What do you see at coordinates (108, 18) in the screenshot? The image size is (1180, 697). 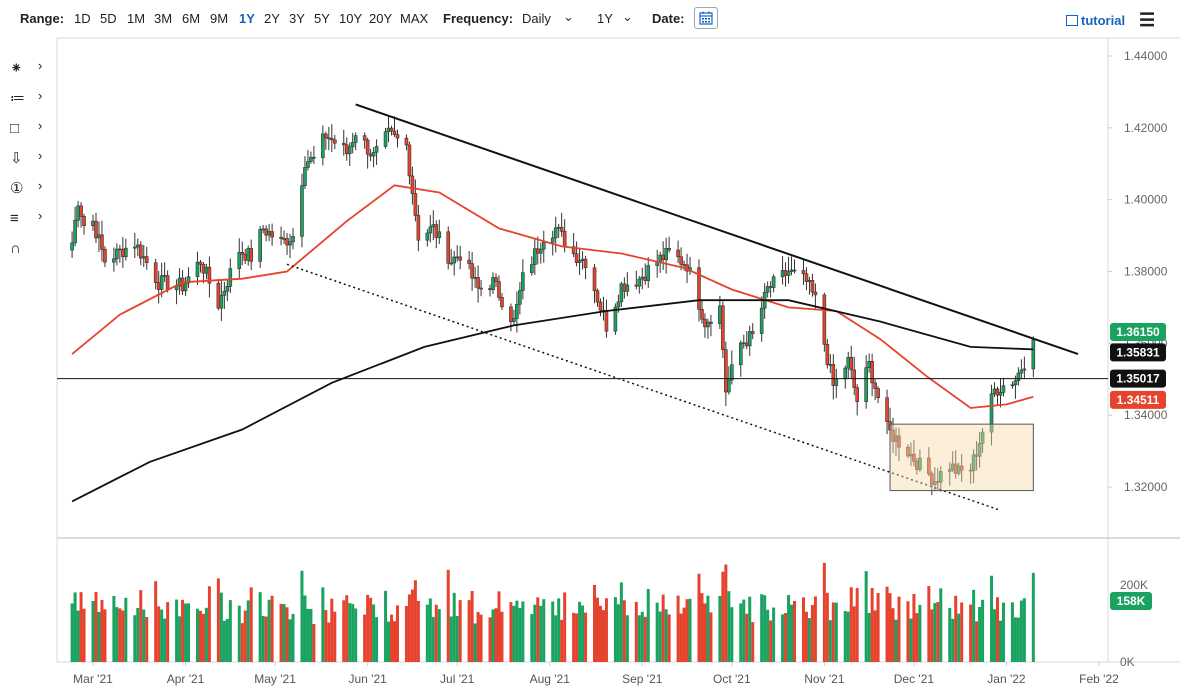 I see `range-button-5d: 5D` at bounding box center [108, 18].